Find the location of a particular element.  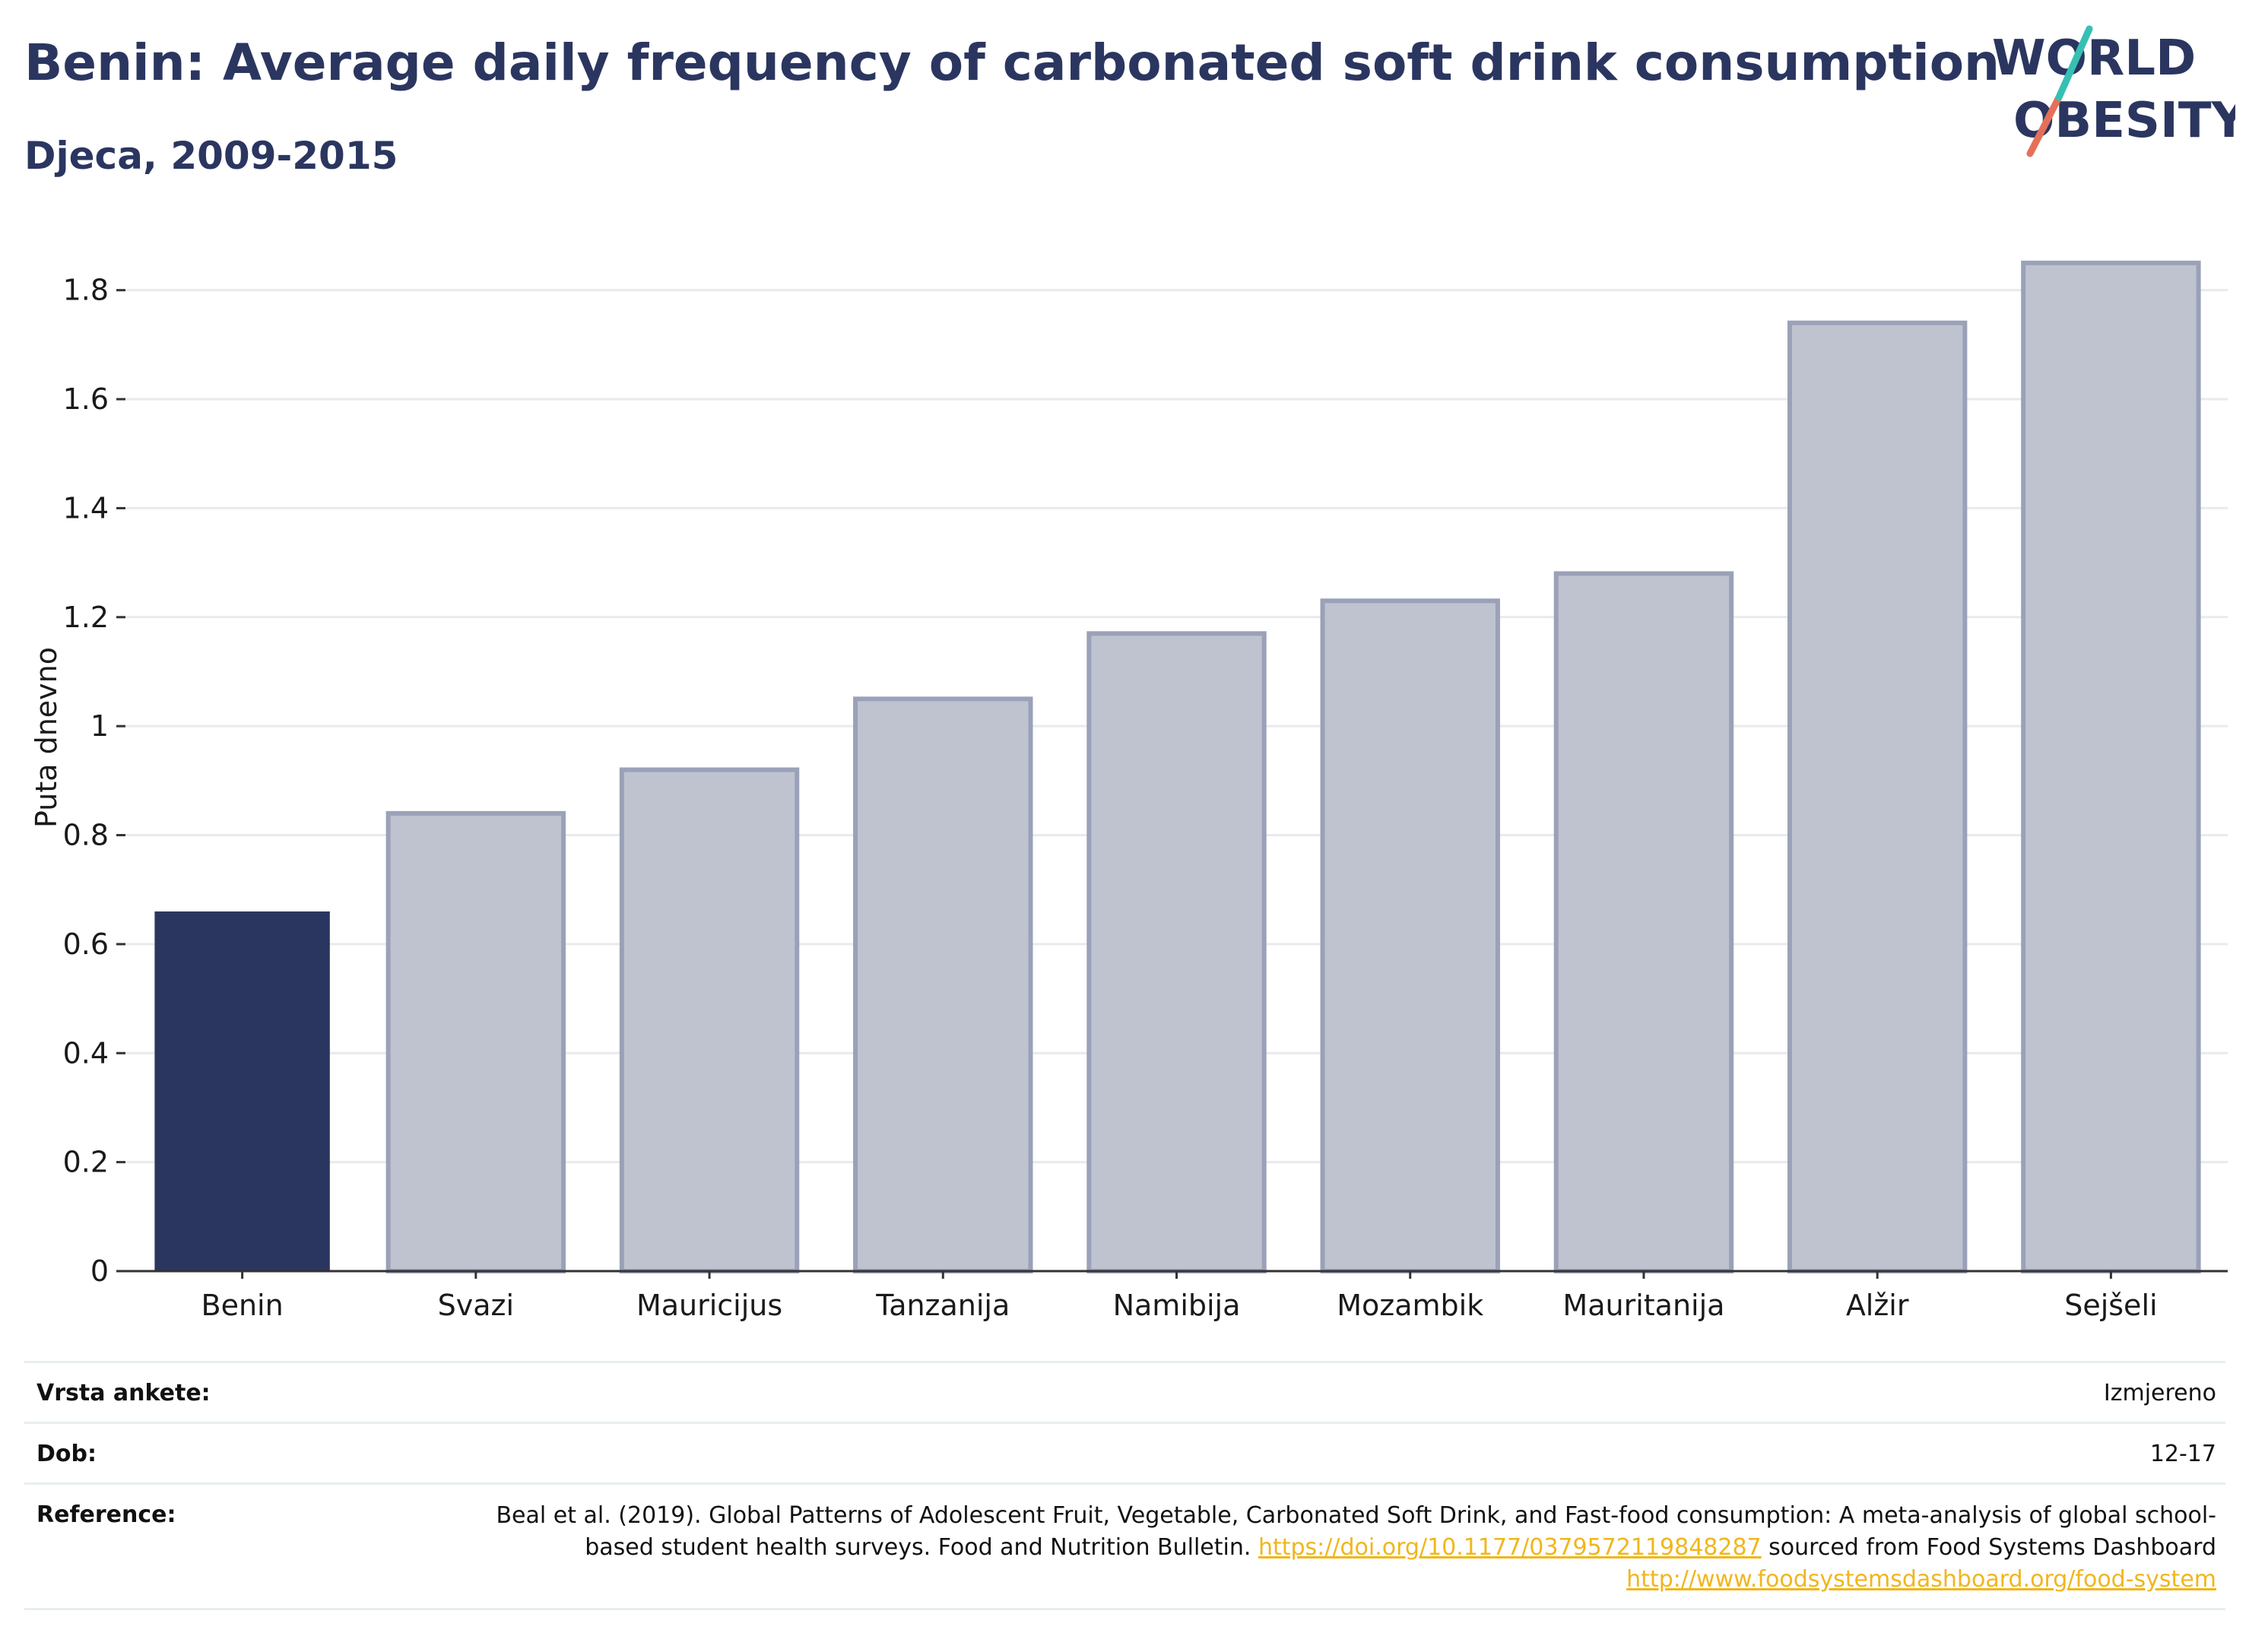

bar-mauritanija is located at coordinates (1643, 922).